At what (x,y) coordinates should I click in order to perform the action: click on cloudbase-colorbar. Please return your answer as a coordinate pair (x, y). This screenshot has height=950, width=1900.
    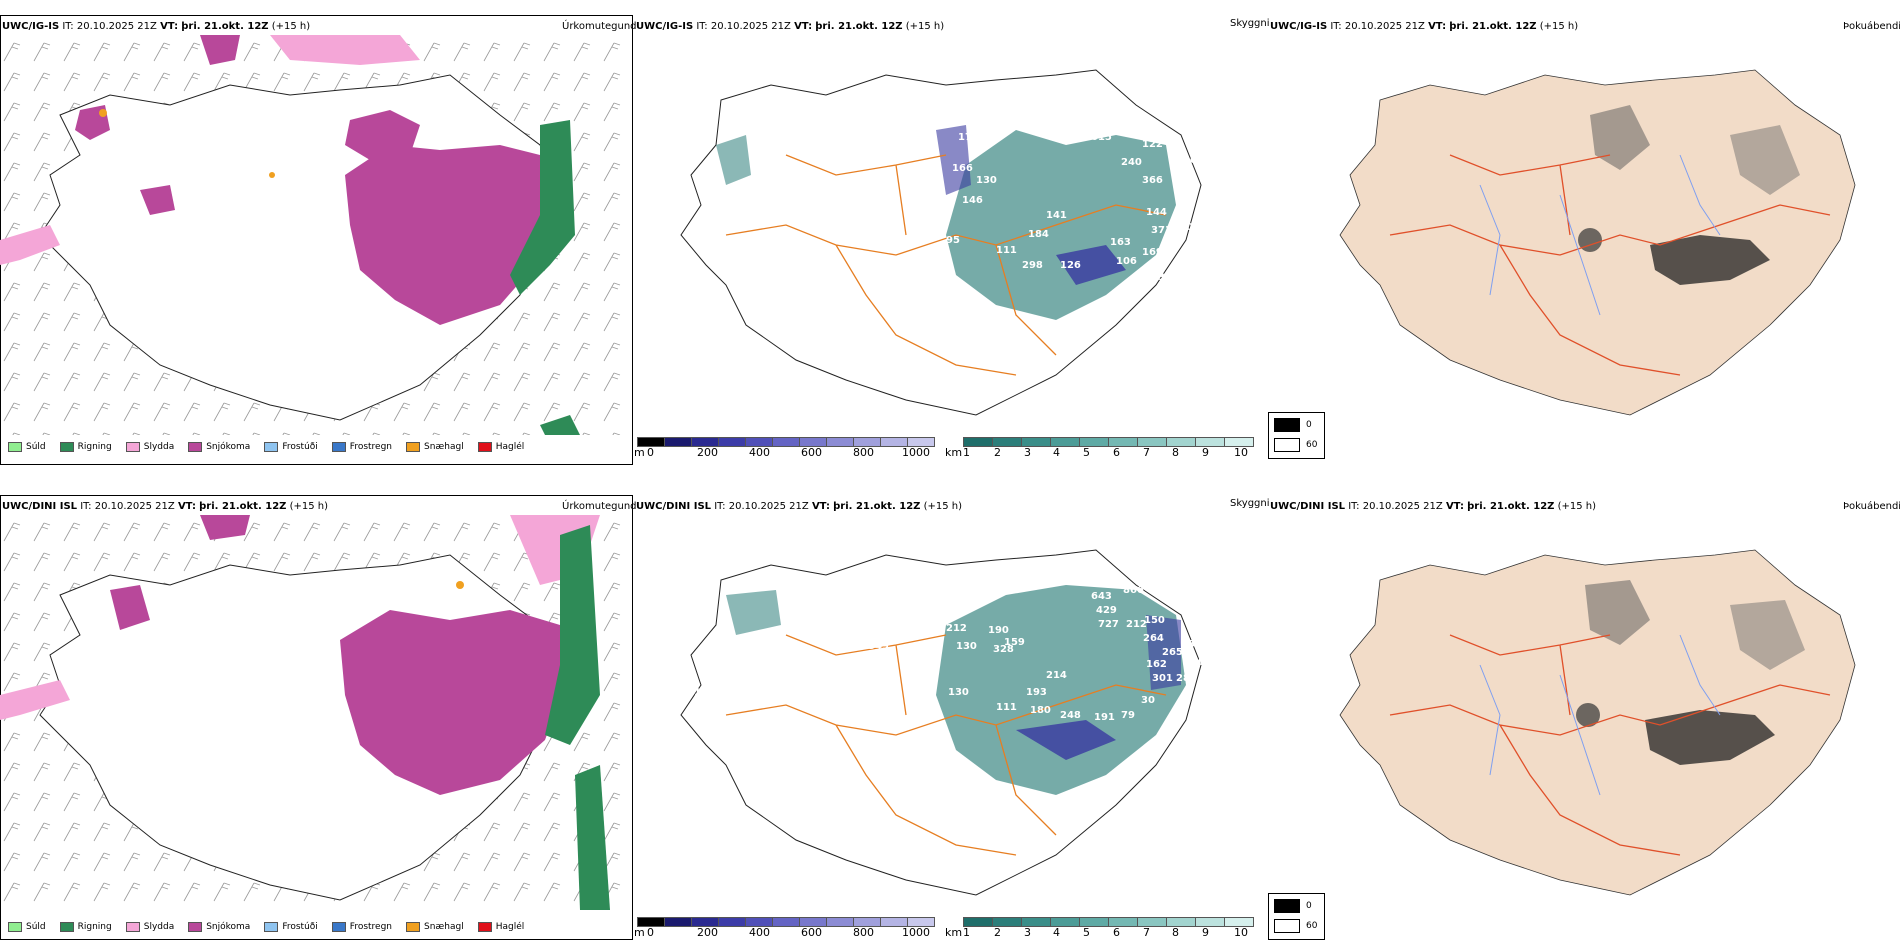
    Looking at the image, I should click on (786, 442).